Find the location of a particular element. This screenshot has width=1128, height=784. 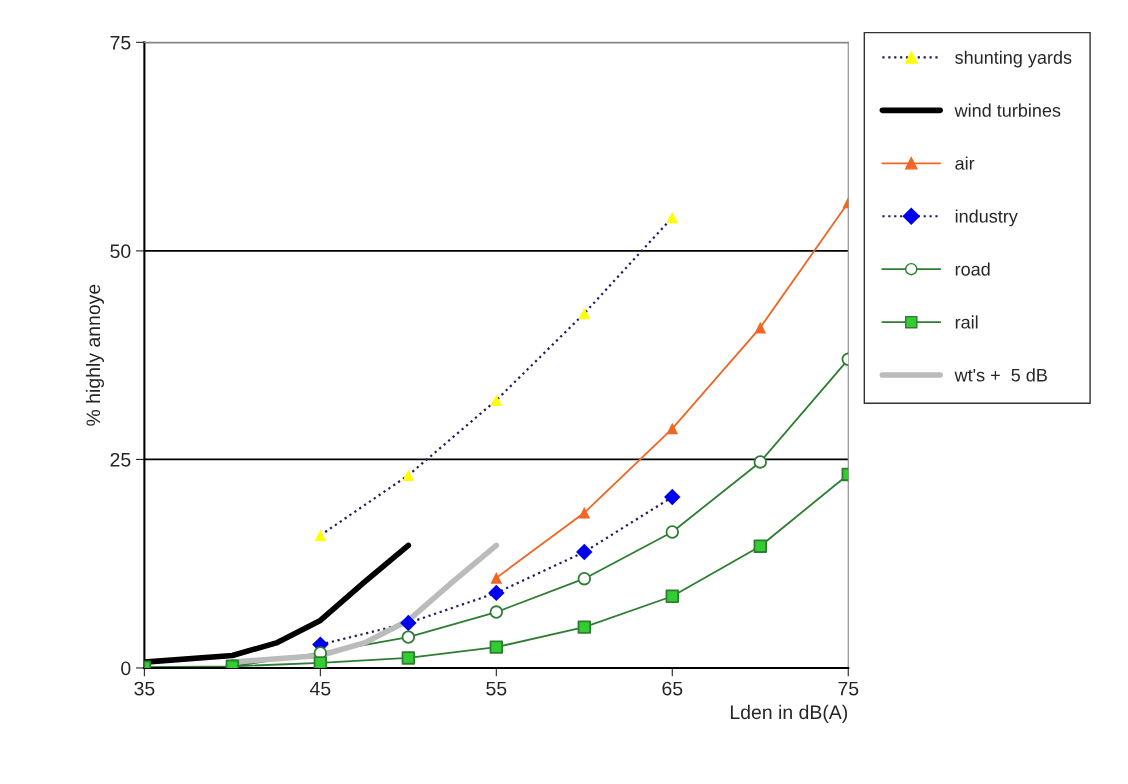

legend-label: rail is located at coordinates (966, 322).